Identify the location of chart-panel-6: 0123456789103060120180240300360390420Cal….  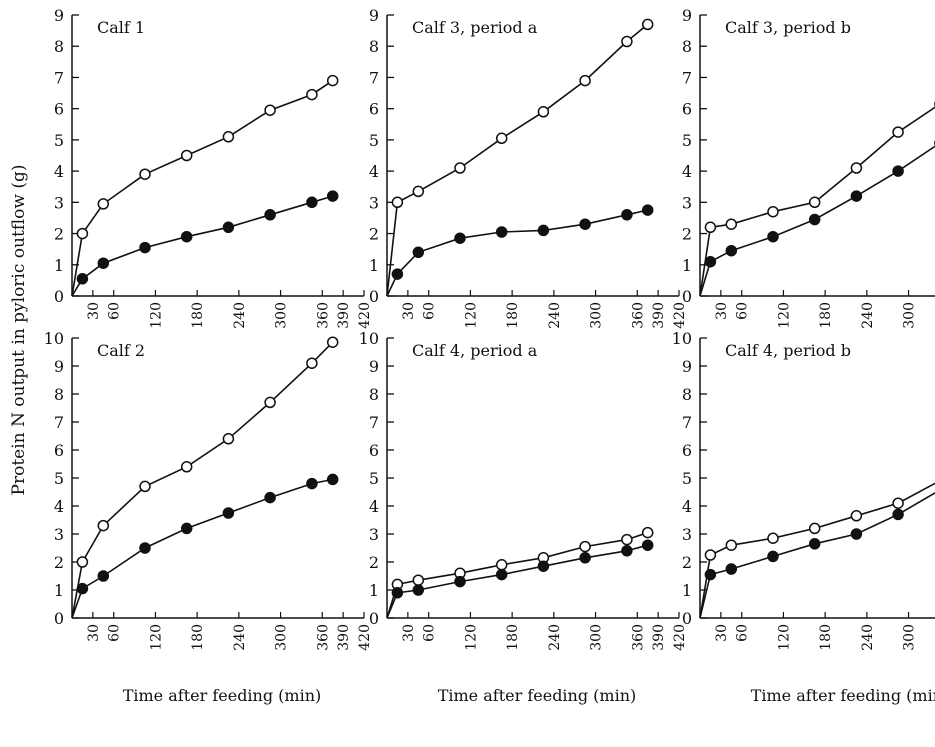
(803, 517).